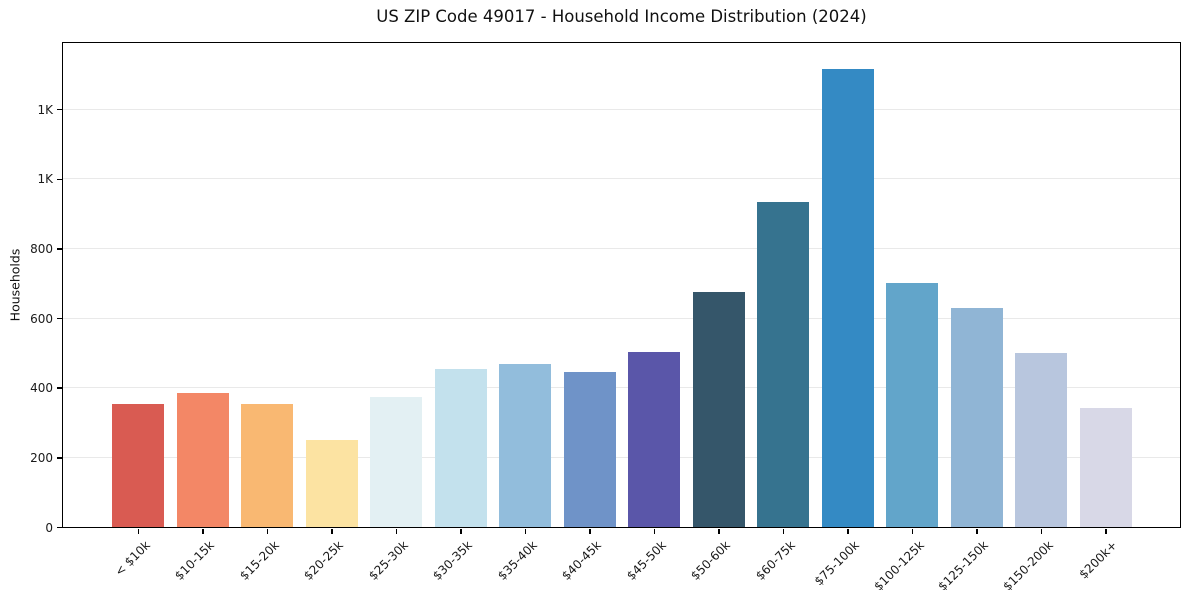 The height and width of the screenshot is (590, 1189). What do you see at coordinates (138, 465) in the screenshot?
I see `bar-10k` at bounding box center [138, 465].